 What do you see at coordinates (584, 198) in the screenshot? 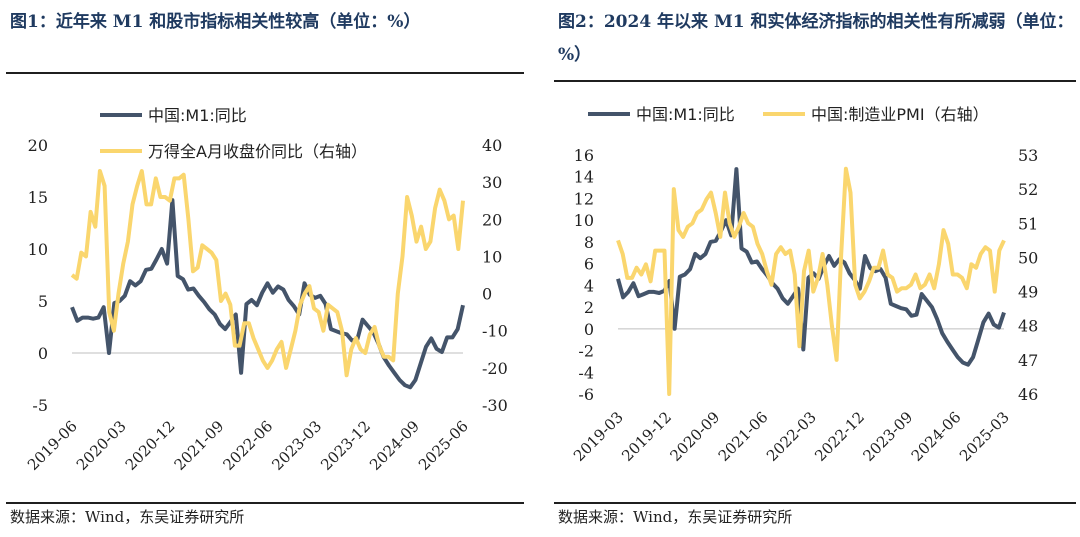
I see `left-tick-label: 12` at bounding box center [584, 198].